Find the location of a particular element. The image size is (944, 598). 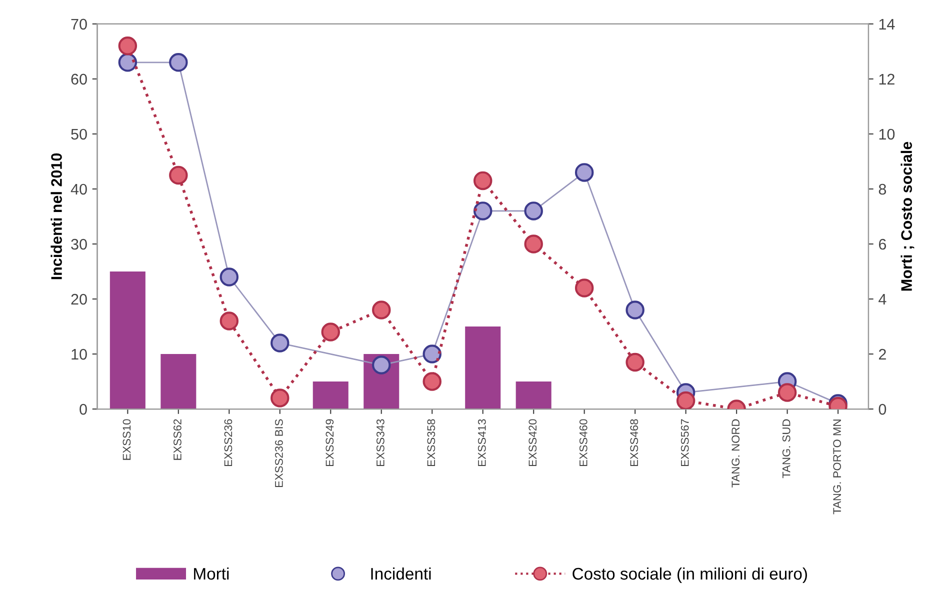

legend-label: Costo sociale (in milioni di euro) is located at coordinates (689, 575).